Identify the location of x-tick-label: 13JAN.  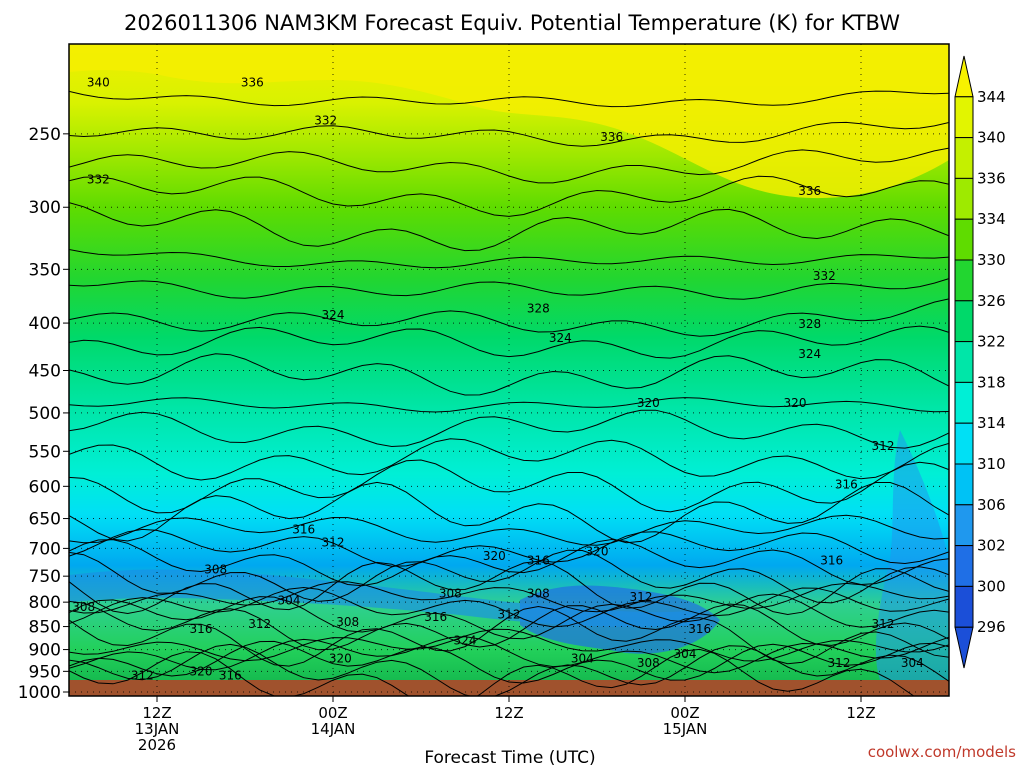
(157, 729).